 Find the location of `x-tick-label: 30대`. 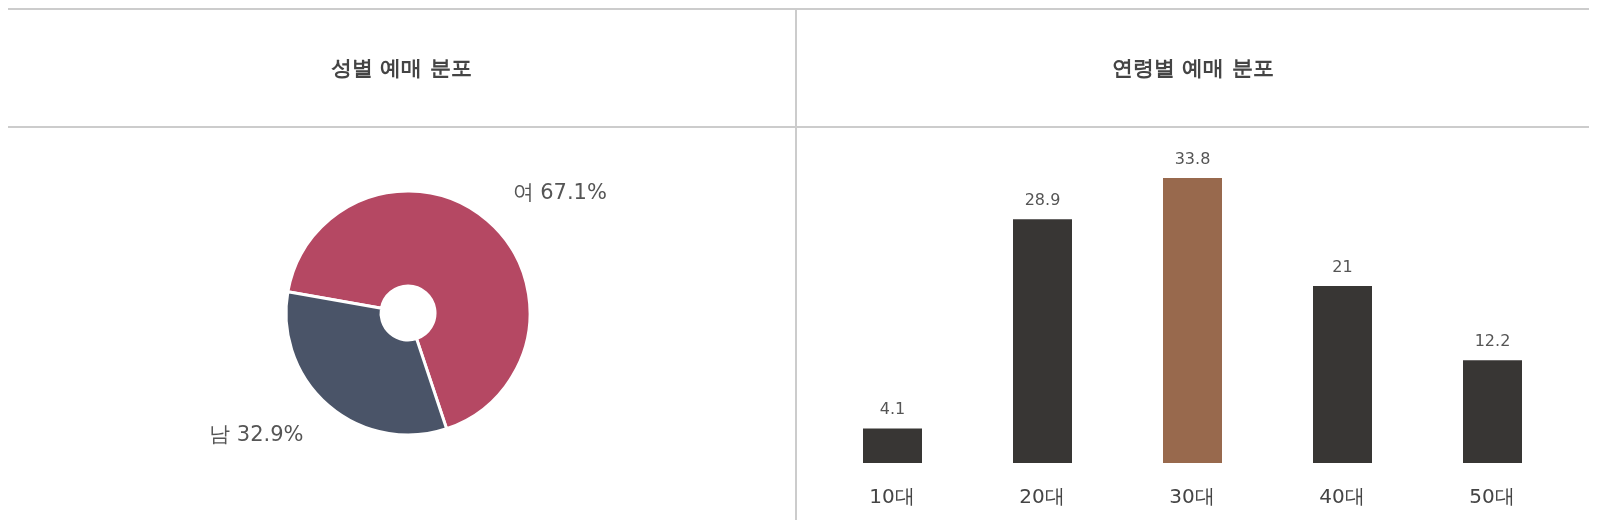

x-tick-label: 30대 is located at coordinates (1192, 496).